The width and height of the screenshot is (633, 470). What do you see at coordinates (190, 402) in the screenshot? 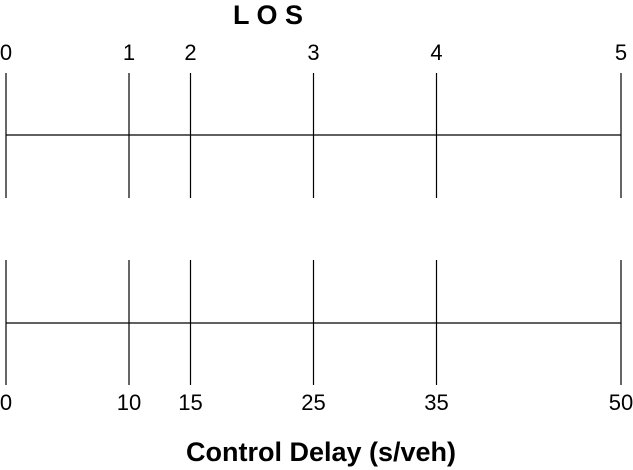
I see `delay-tick-label: 15` at bounding box center [190, 402].